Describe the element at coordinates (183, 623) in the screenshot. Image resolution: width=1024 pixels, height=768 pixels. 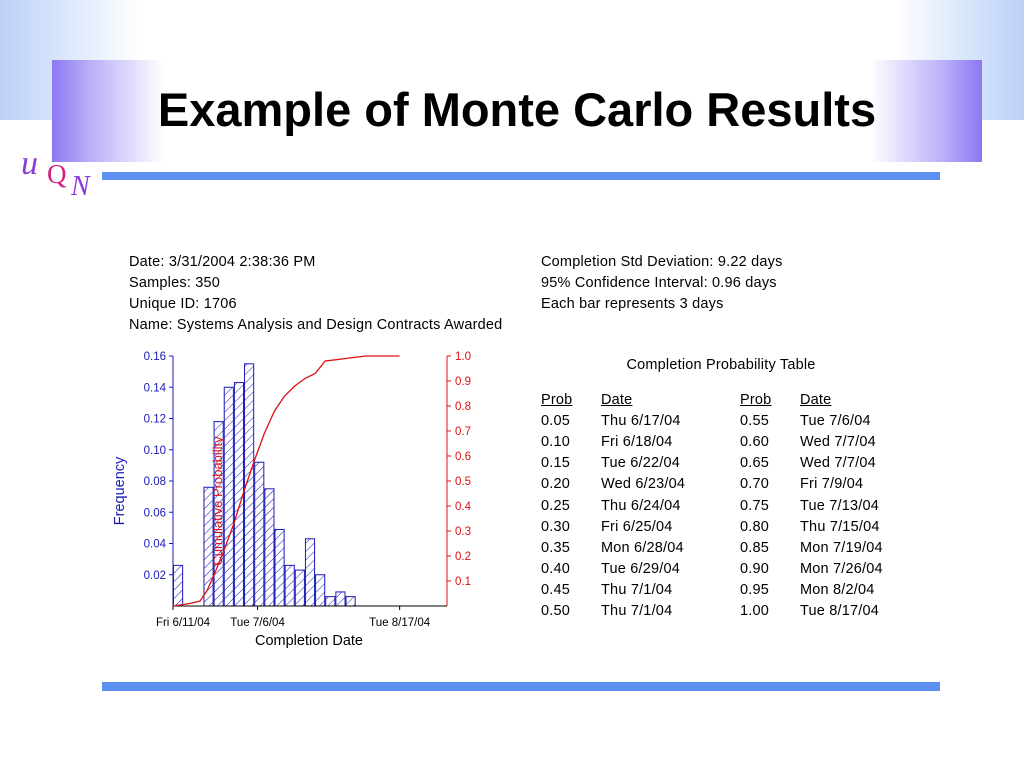
I see `x-tick-label: Fri 6/11/04` at that location.